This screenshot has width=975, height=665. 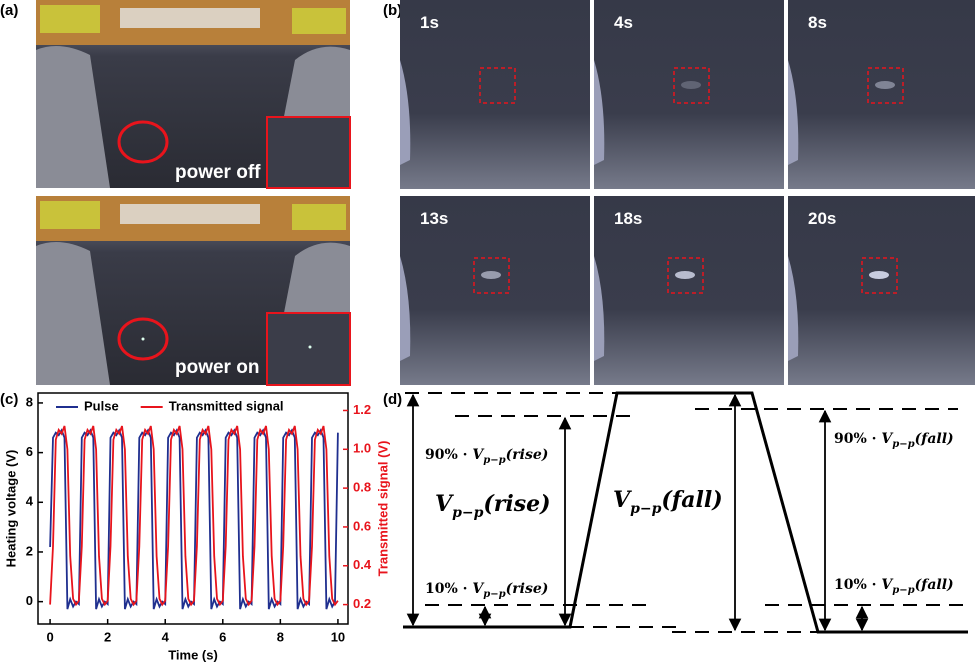 What do you see at coordinates (101, 405) in the screenshot?
I see `legend-label: Pulse` at bounding box center [101, 405].